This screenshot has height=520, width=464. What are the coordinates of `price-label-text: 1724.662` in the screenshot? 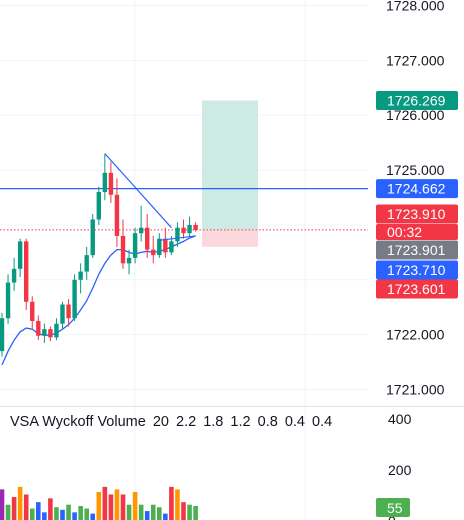 It's located at (416, 189).